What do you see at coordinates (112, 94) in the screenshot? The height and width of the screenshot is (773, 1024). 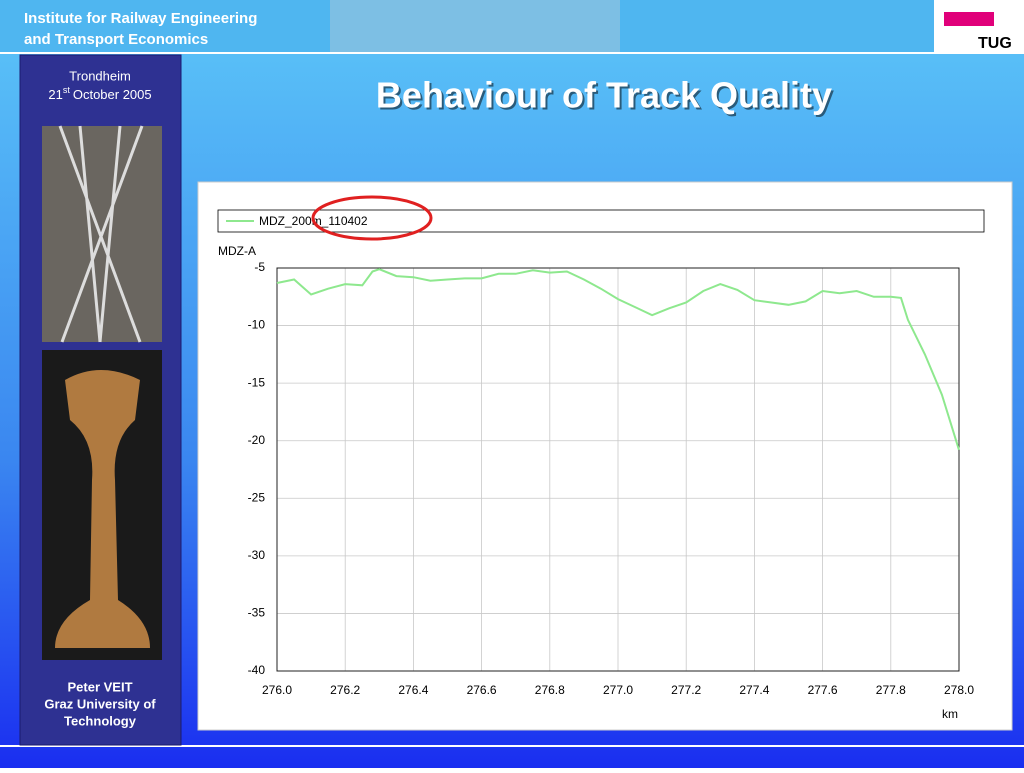 I see `date-rest: October 2005` at bounding box center [112, 94].